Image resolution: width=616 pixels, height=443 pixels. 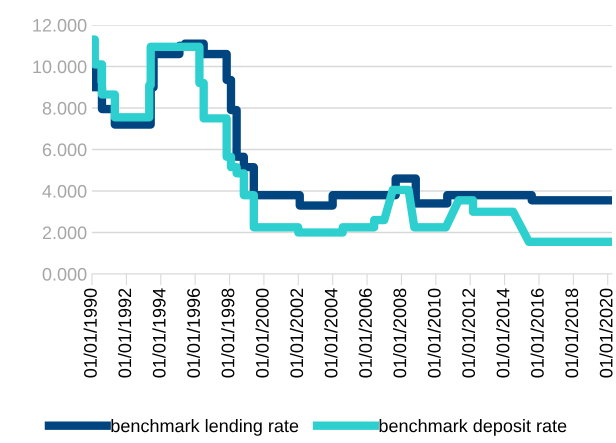 I want to click on x-tick-label: 01/01/1990, so click(x=90, y=333).